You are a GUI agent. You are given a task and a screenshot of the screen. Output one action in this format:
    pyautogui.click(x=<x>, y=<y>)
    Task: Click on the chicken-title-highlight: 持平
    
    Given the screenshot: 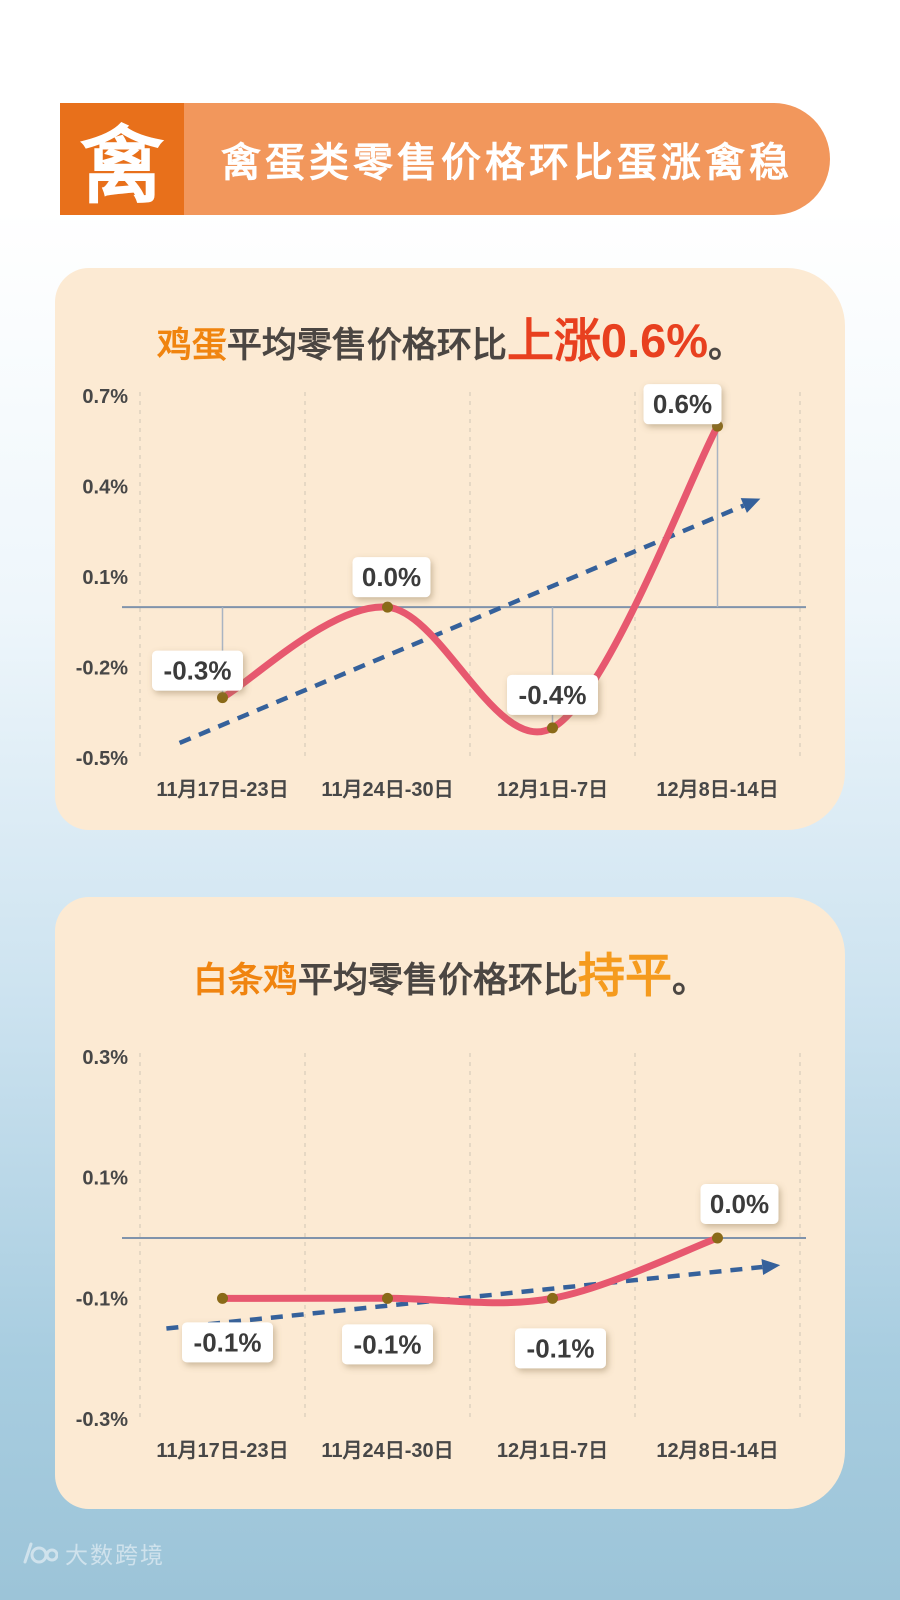 What is the action you would take?
    pyautogui.click(x=625, y=975)
    